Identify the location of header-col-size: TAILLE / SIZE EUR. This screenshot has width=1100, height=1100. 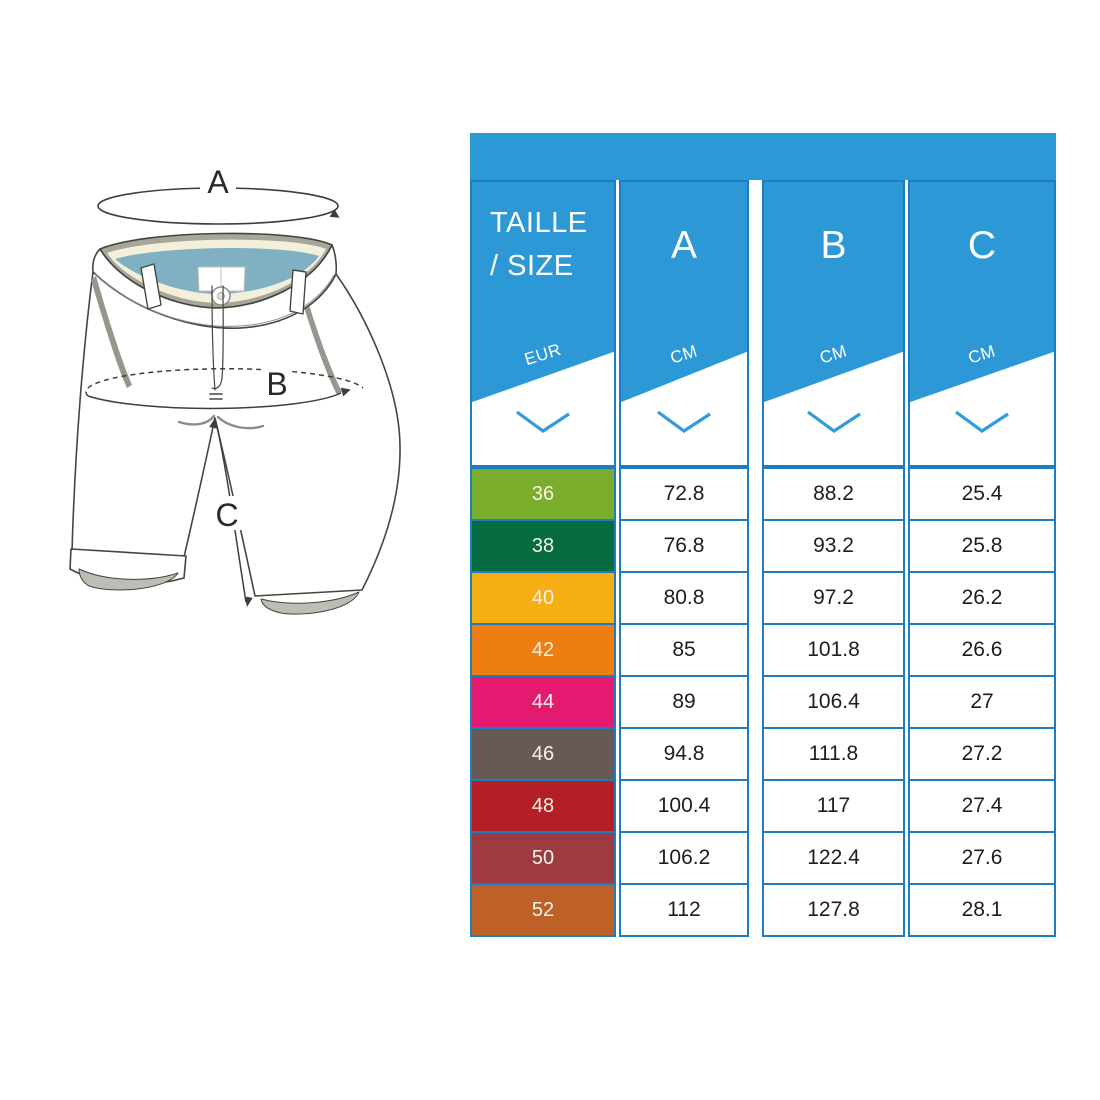
(543, 323).